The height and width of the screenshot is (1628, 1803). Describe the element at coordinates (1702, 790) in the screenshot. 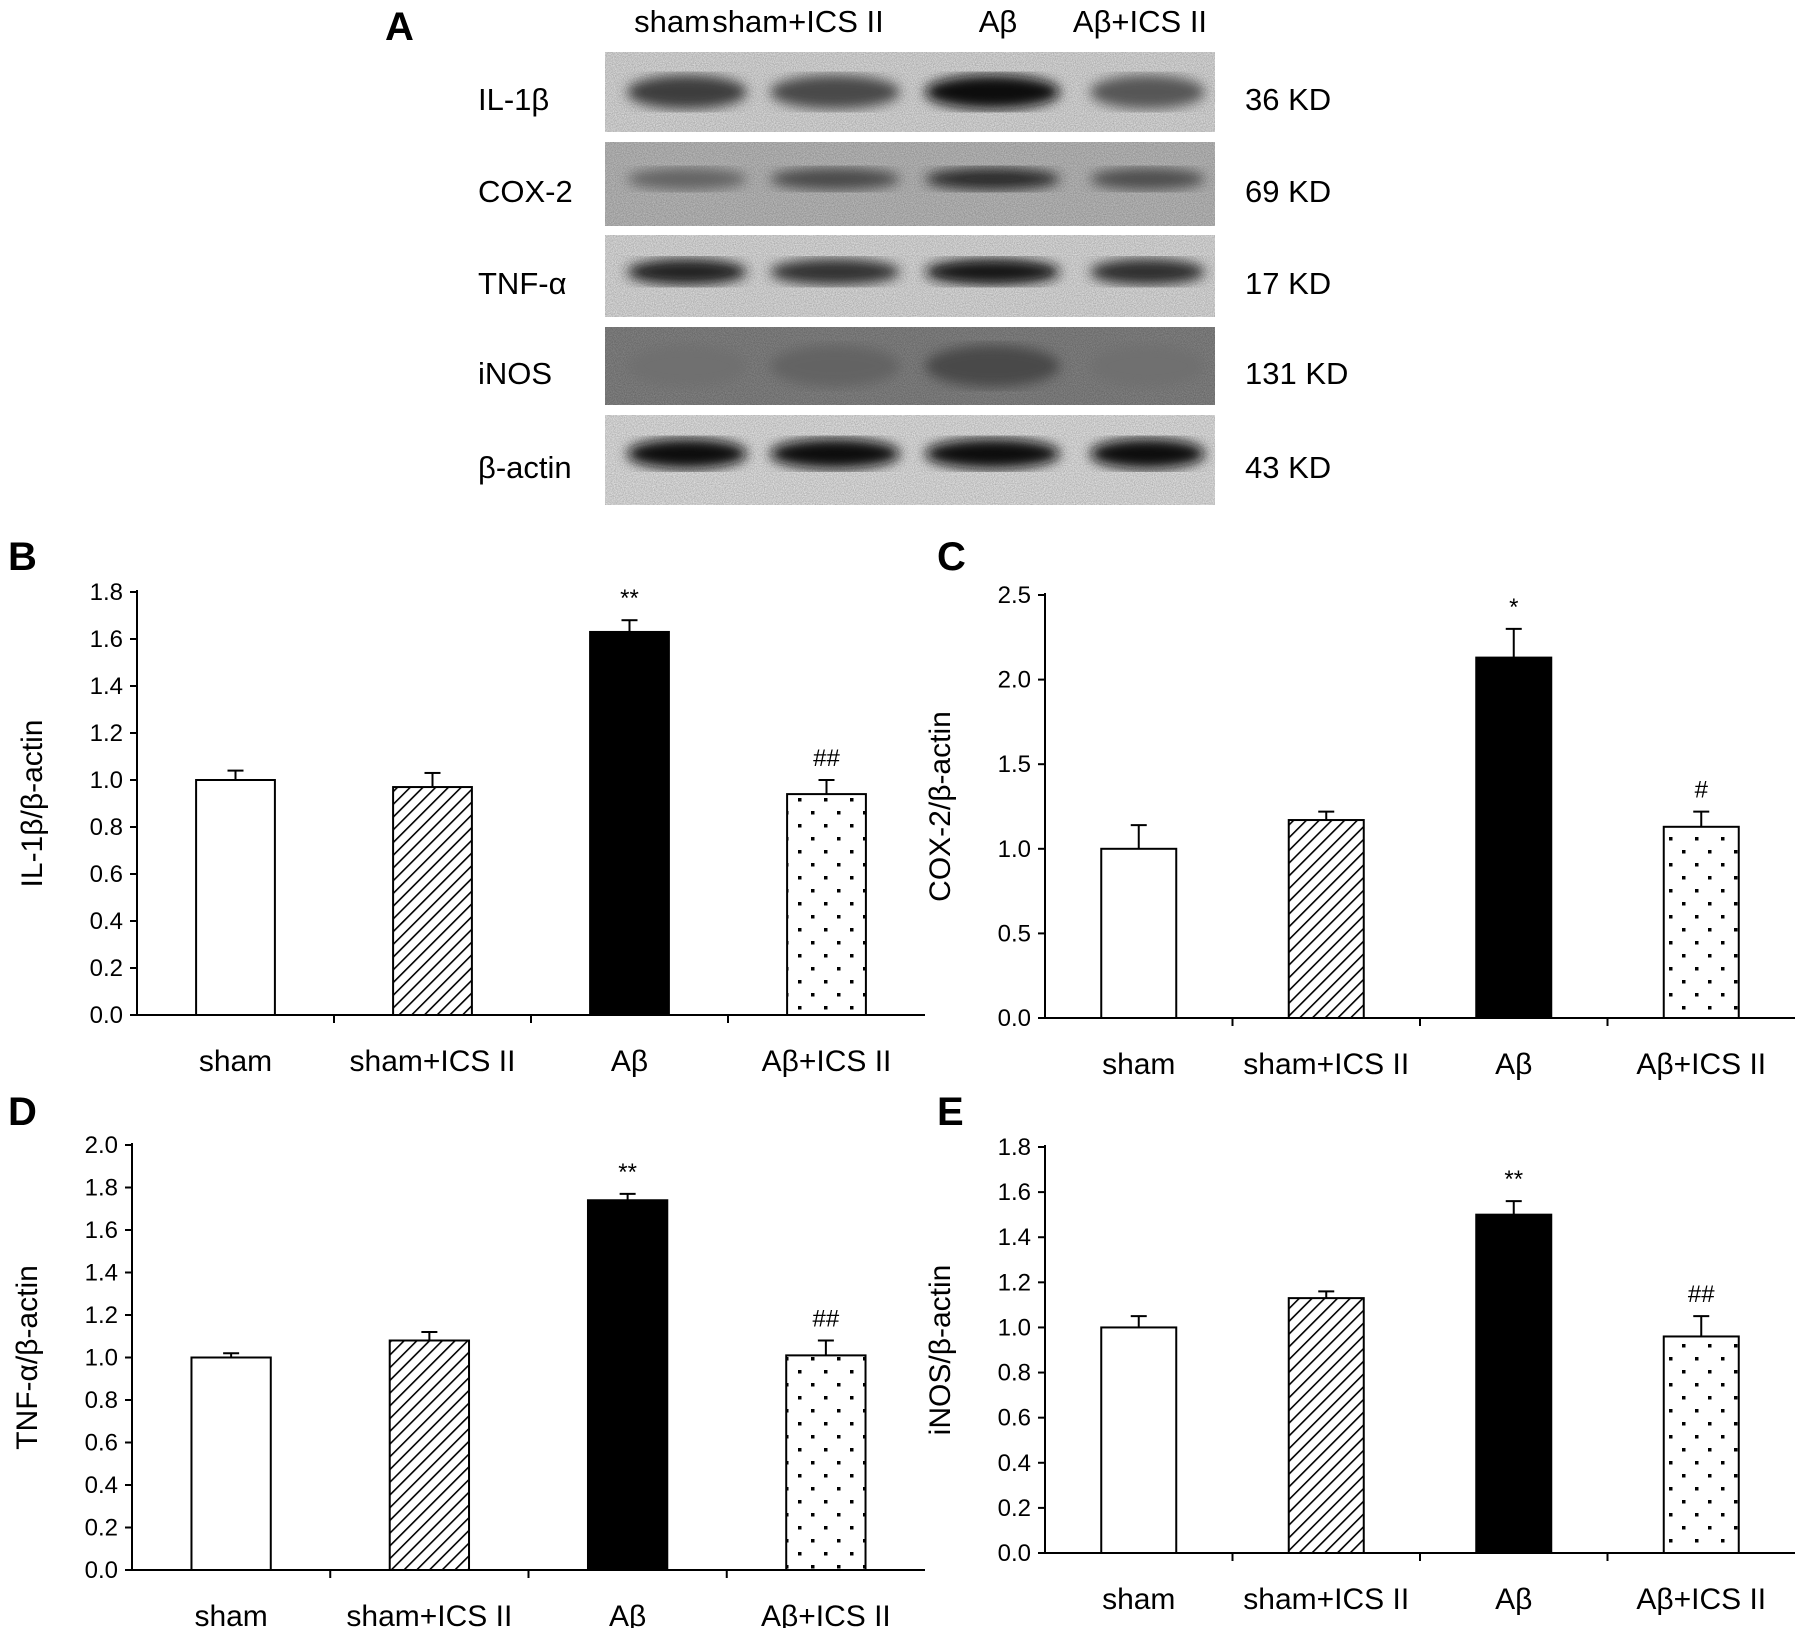

I see `significance-mark: #` at that location.